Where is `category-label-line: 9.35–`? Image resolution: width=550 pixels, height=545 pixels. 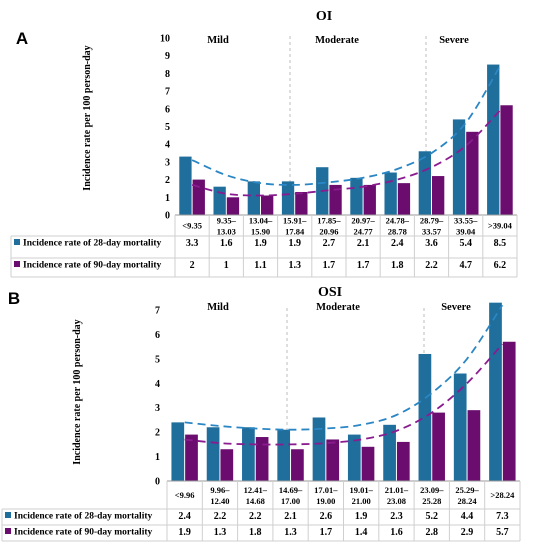
category-label-line: 9.35– is located at coordinates (227, 221).